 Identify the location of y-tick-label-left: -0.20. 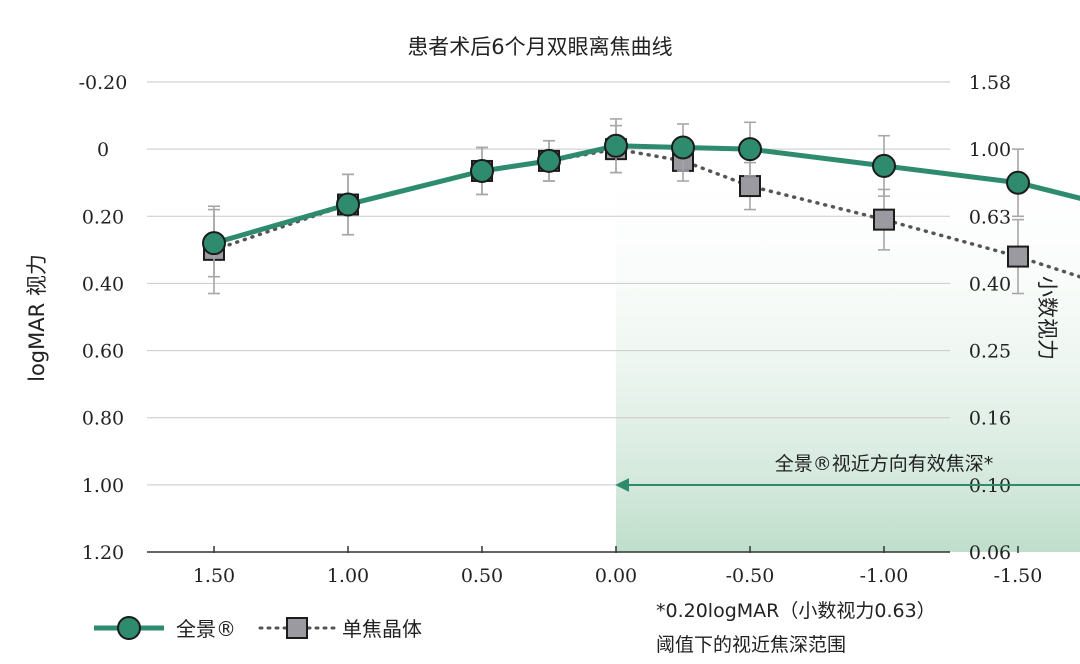
(103, 83).